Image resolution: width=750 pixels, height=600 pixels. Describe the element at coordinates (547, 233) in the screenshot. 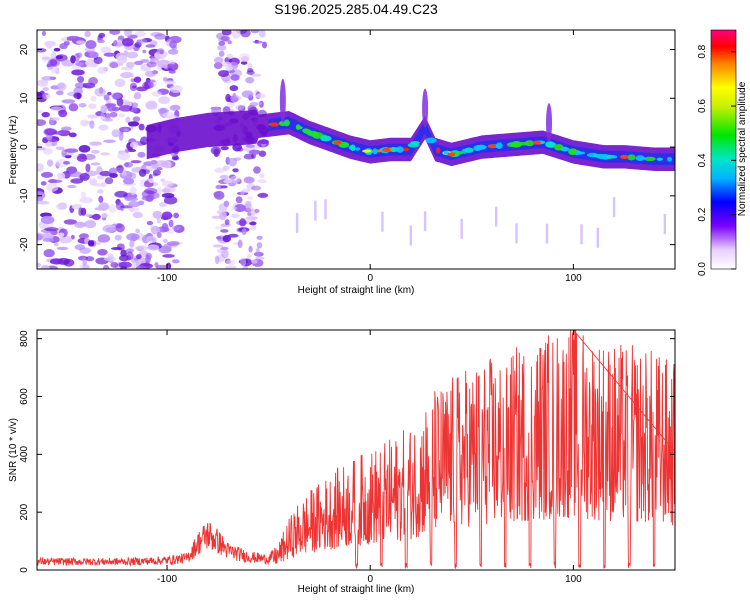

I see `noise-streak` at that location.